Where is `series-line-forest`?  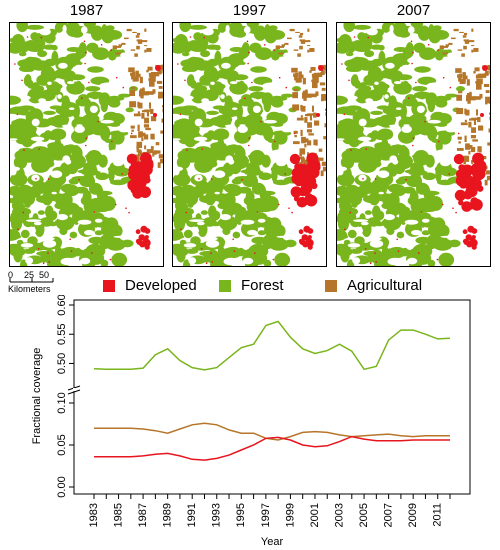
series-line-forest is located at coordinates (272, 345).